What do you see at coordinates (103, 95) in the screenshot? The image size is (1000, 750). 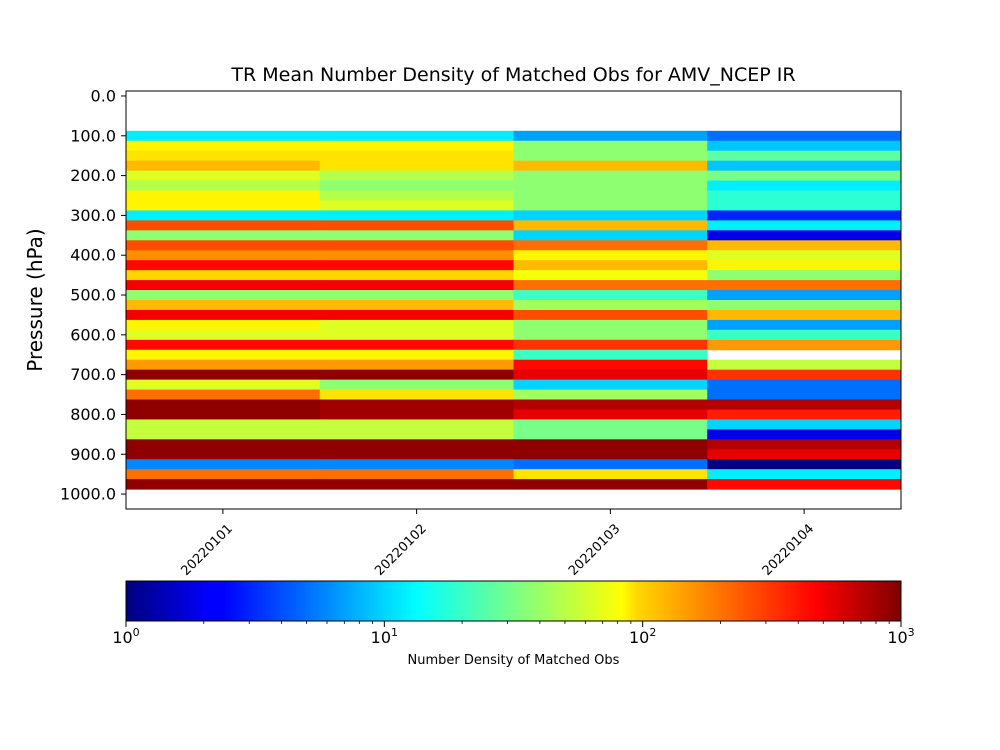 I see `y-tick-label: 0.0` at bounding box center [103, 95].